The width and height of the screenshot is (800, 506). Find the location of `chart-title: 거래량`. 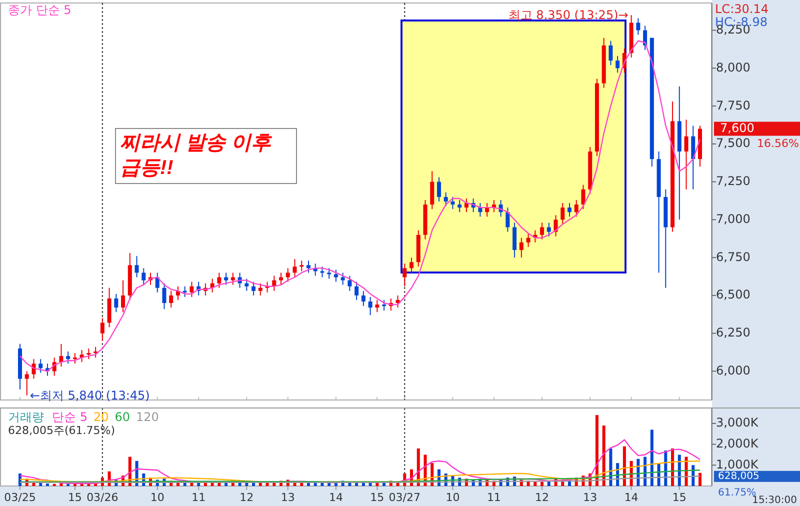

chart-title: 거래량 is located at coordinates (26, 417).